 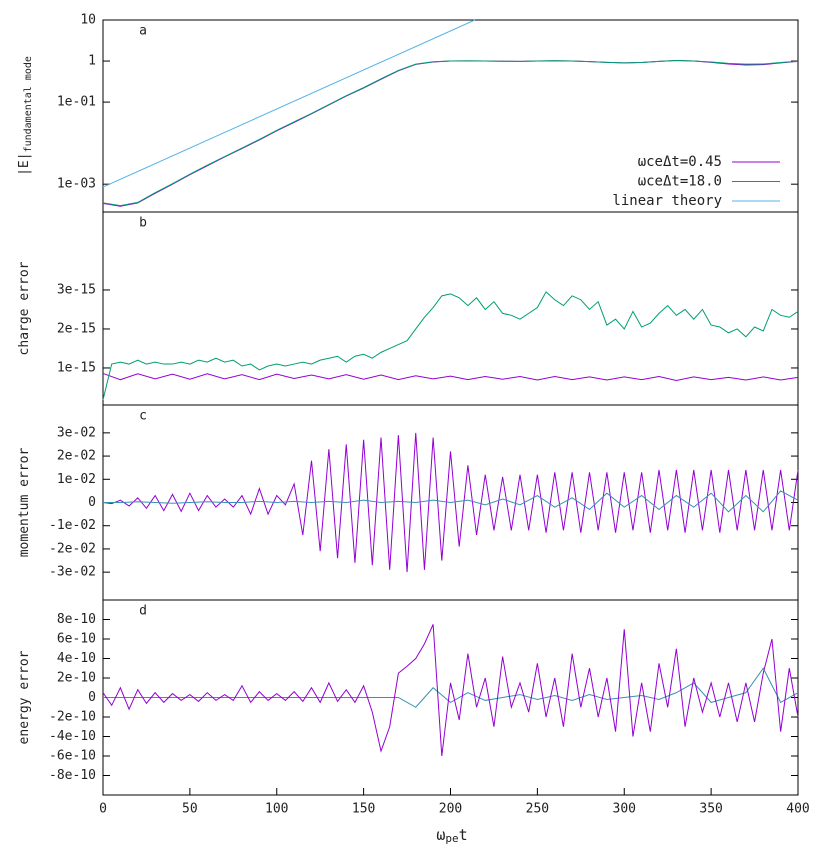 I want to click on x-axis-label: ωpet, so click(x=451, y=836).